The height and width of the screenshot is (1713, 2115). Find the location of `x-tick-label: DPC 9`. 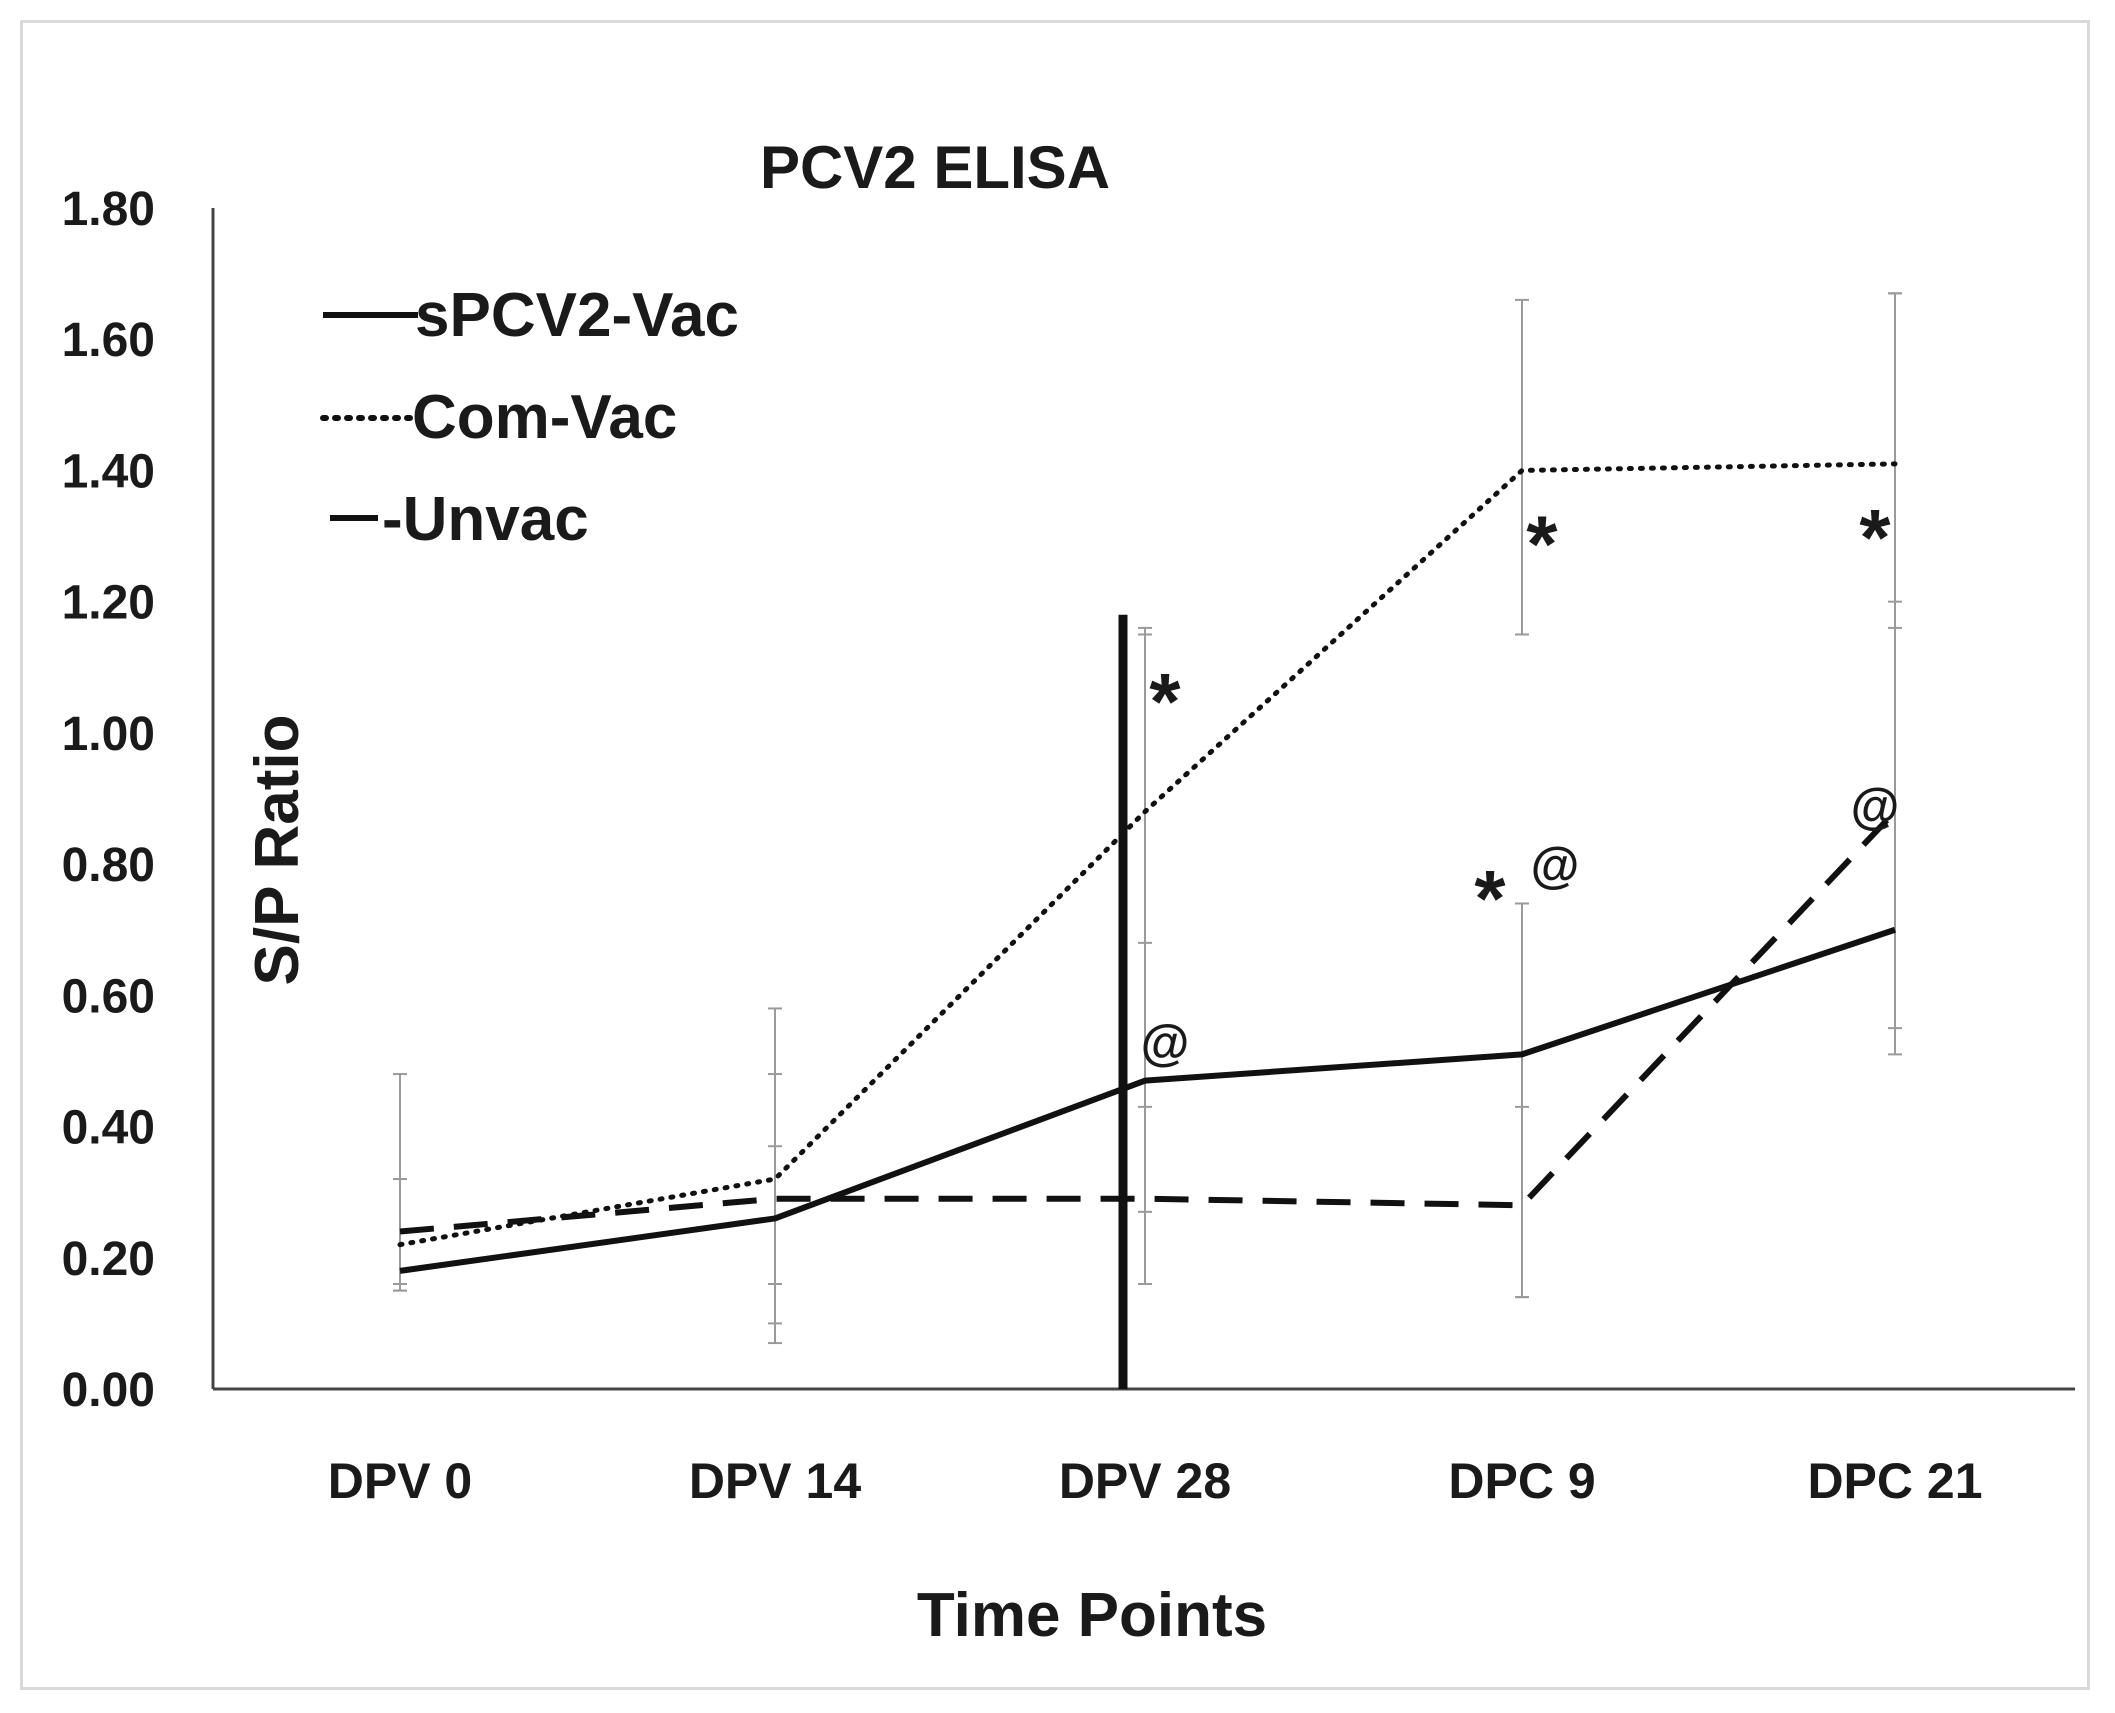

x-tick-label: DPC 9 is located at coordinates (1521, 1481).